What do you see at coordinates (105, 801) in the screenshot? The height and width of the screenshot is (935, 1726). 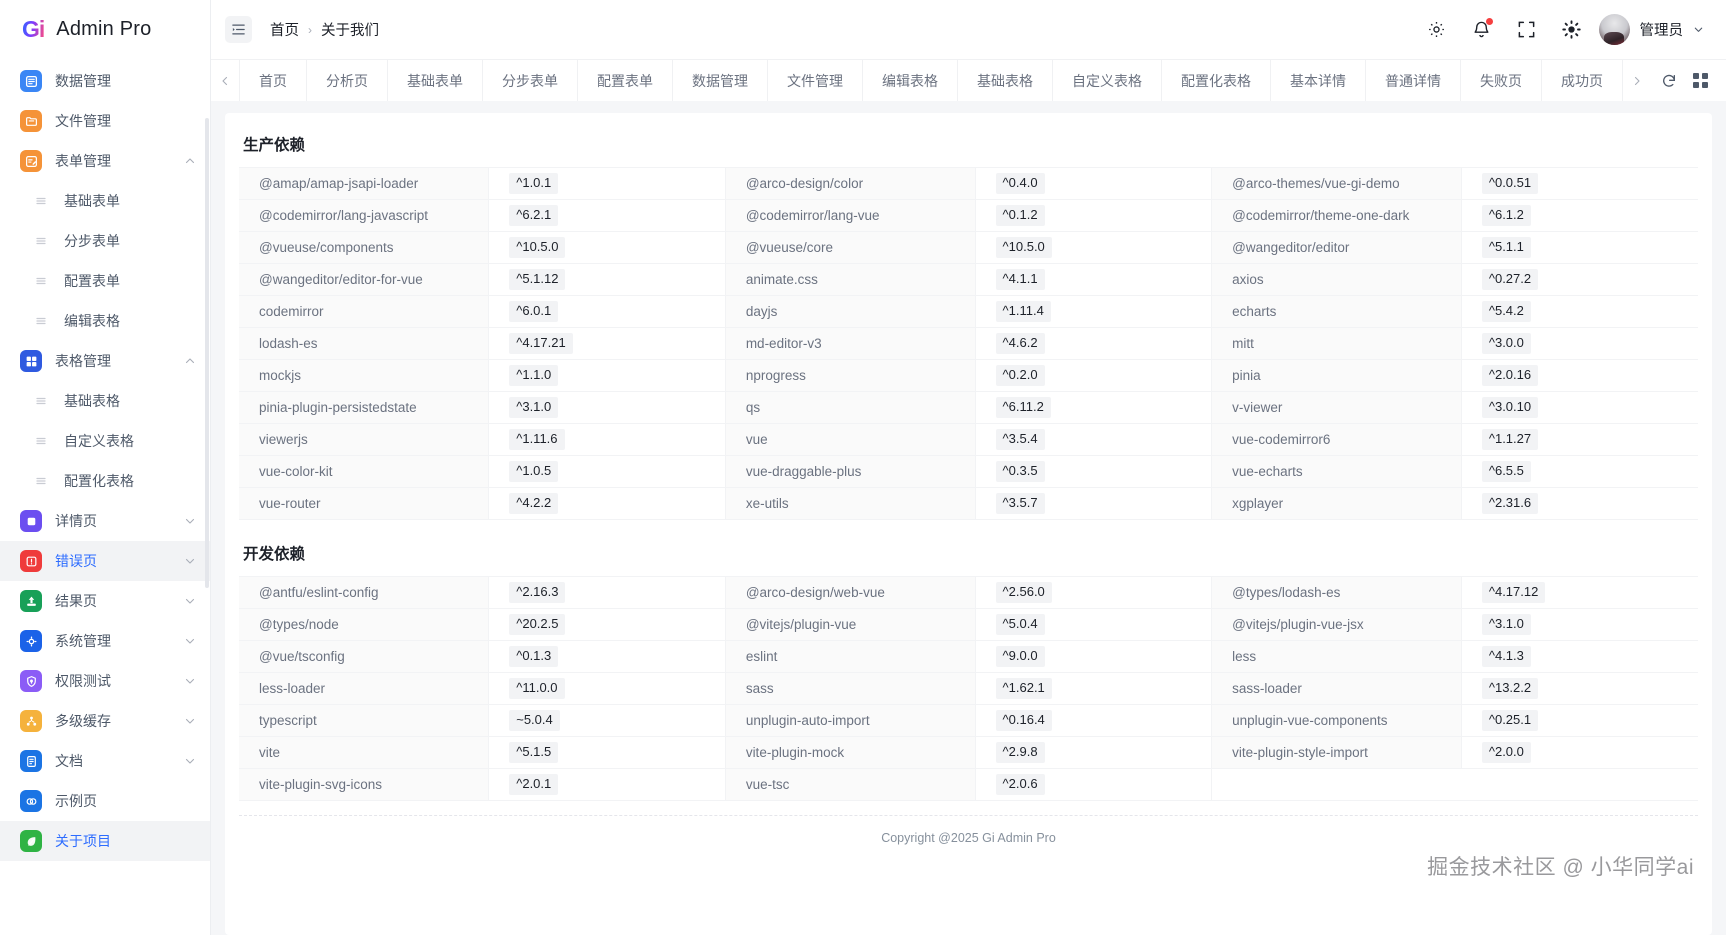 I see `sidebar-item-18: 示例页` at bounding box center [105, 801].